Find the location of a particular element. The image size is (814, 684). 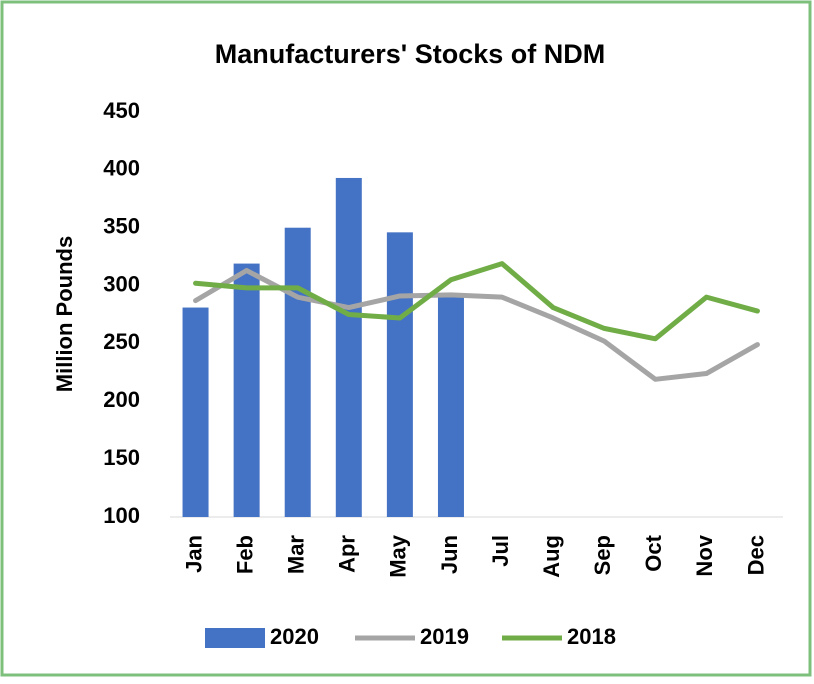

x-tick-label: Jan is located at coordinates (193, 554).